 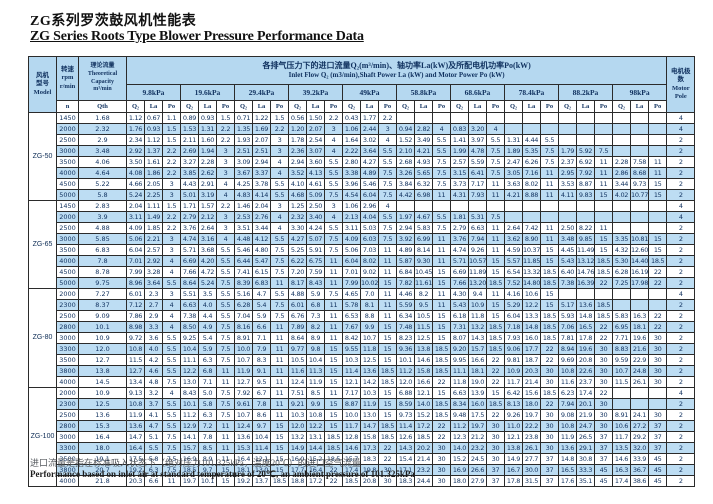 I want to click on cell-q2: 4.32, so click(x=621, y=250).